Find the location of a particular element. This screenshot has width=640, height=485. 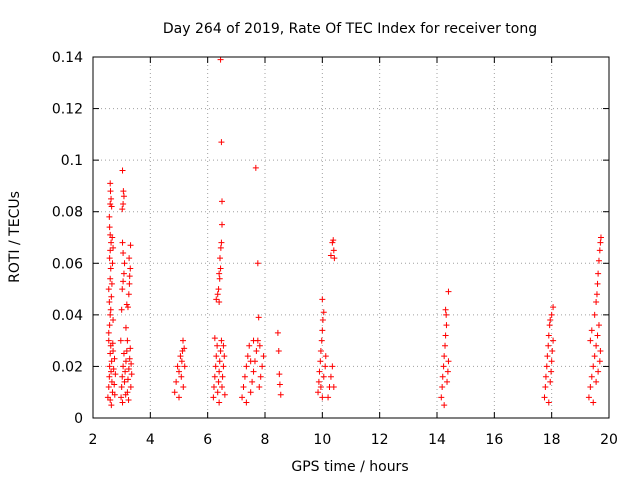

x-tick-label: 2 is located at coordinates (93, 440).